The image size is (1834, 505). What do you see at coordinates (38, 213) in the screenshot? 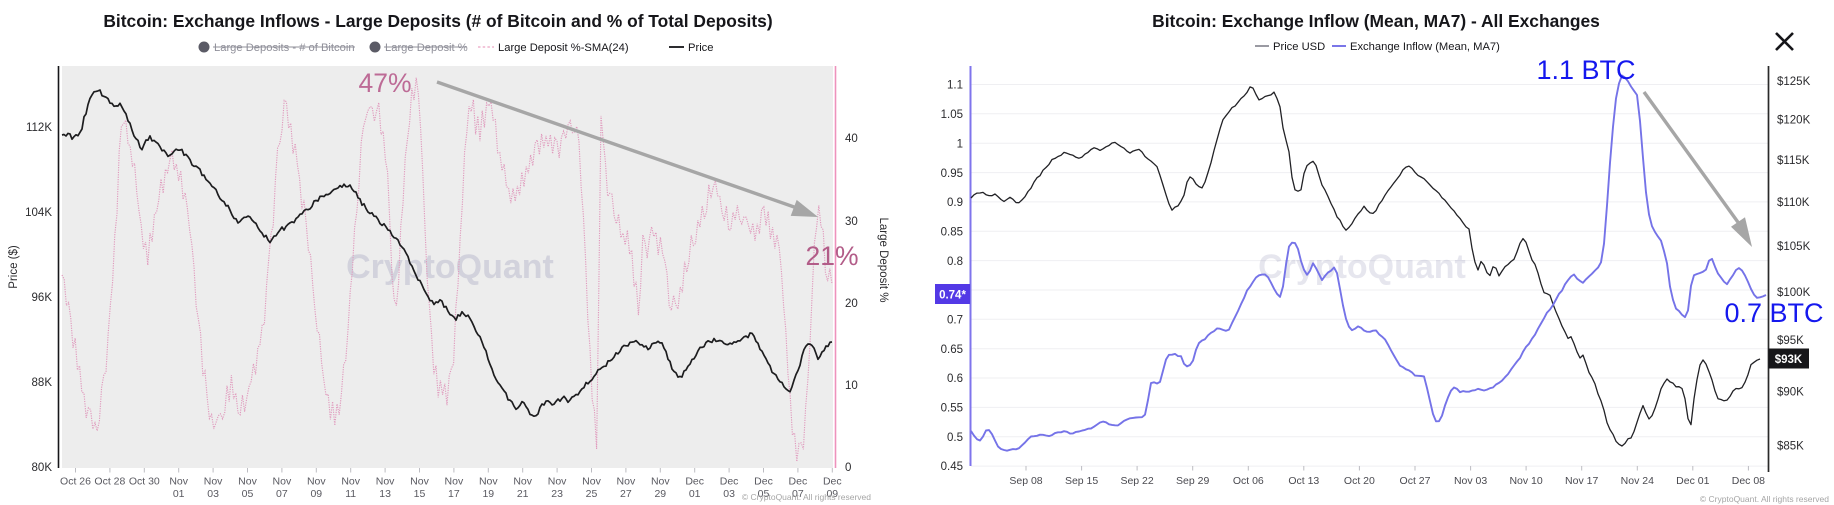
I see `svg-text: 104K` at bounding box center [38, 213].